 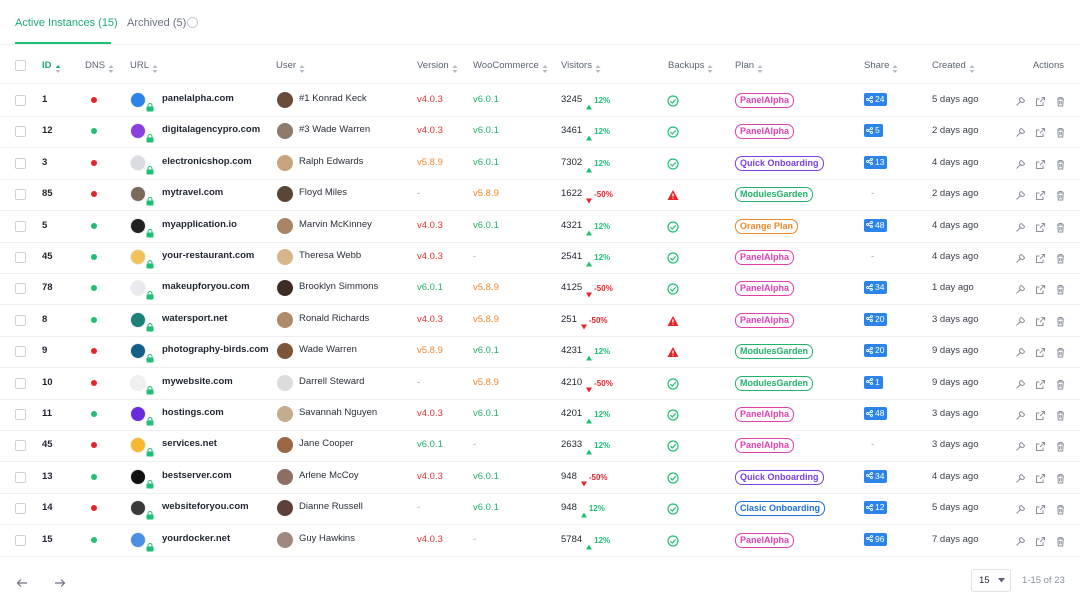 What do you see at coordinates (95, 65) in the screenshot?
I see `column-header: DNS` at bounding box center [95, 65].